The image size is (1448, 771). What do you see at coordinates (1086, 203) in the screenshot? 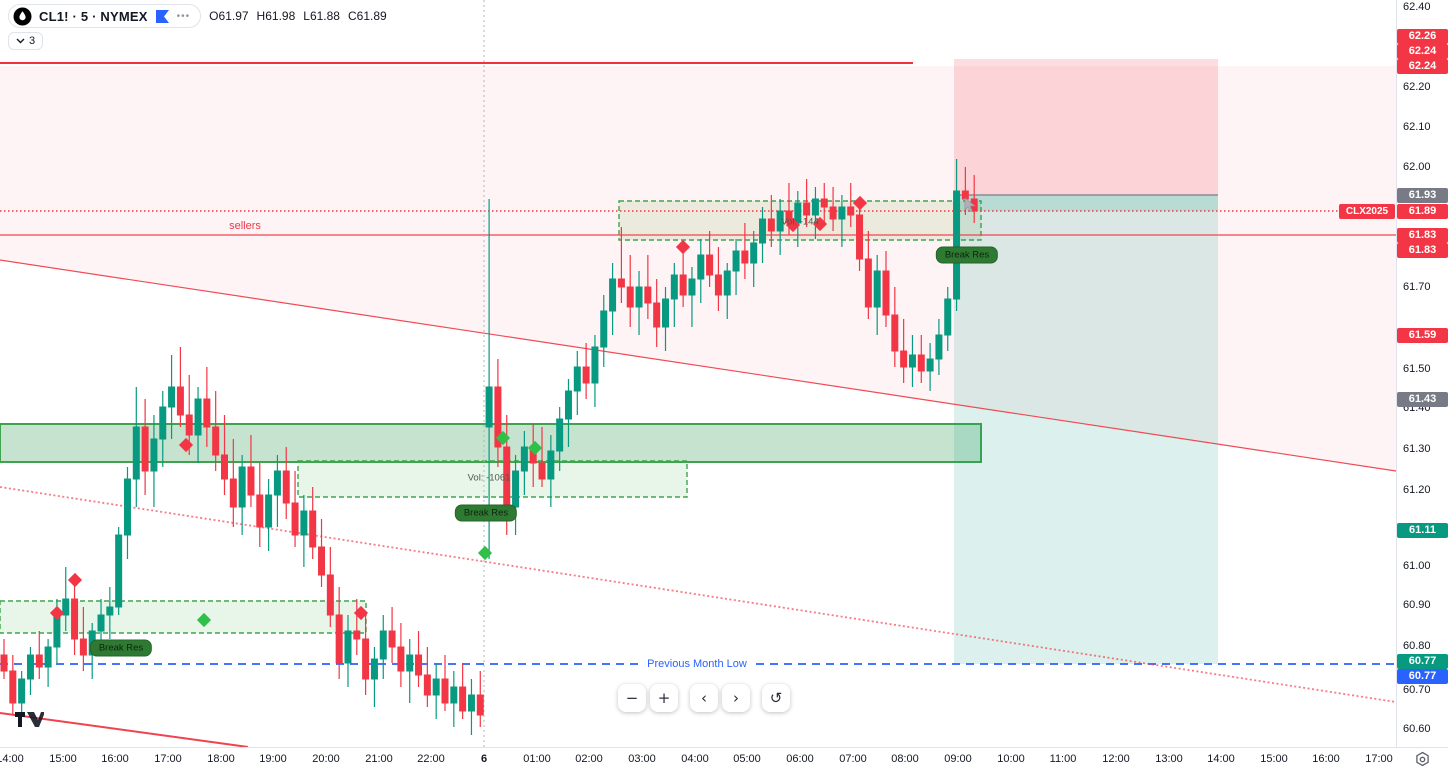
I see `entry-strip` at bounding box center [1086, 203].